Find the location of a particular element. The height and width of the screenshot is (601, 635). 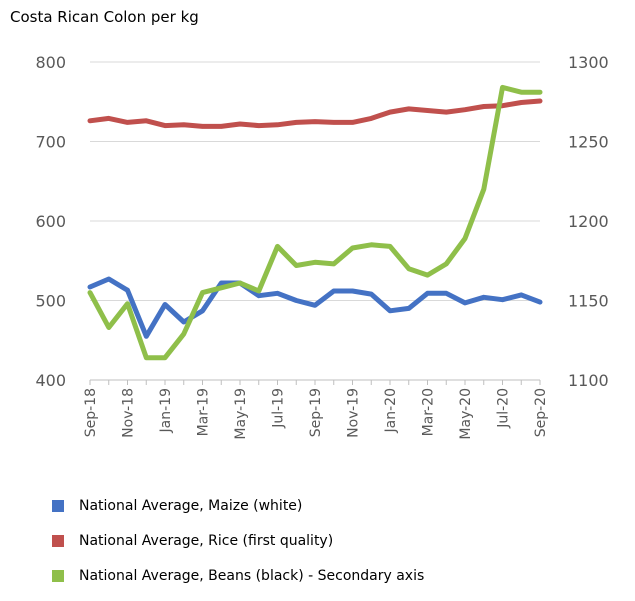

x-tick-label: Jul-20 is located at coordinates (504, 408).